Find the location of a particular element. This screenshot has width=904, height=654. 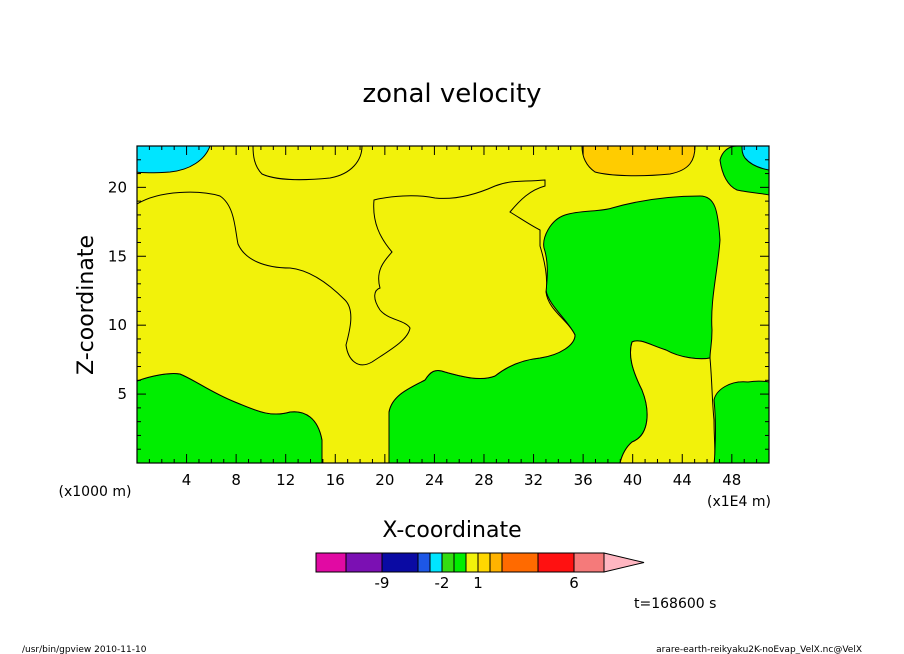

colorbar-label: -9 is located at coordinates (382, 583).